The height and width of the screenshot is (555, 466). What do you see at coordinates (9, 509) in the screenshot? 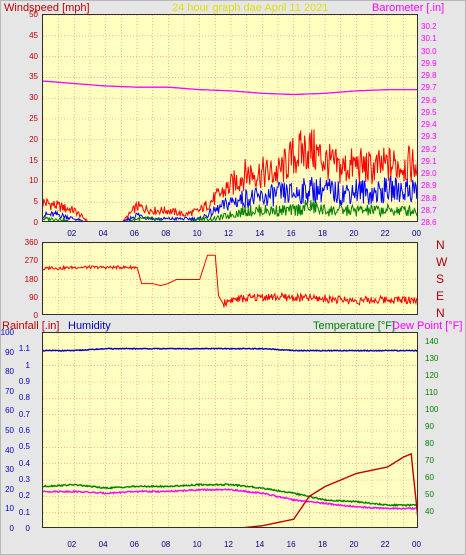
I see `humidity-tick: 10` at bounding box center [9, 509].